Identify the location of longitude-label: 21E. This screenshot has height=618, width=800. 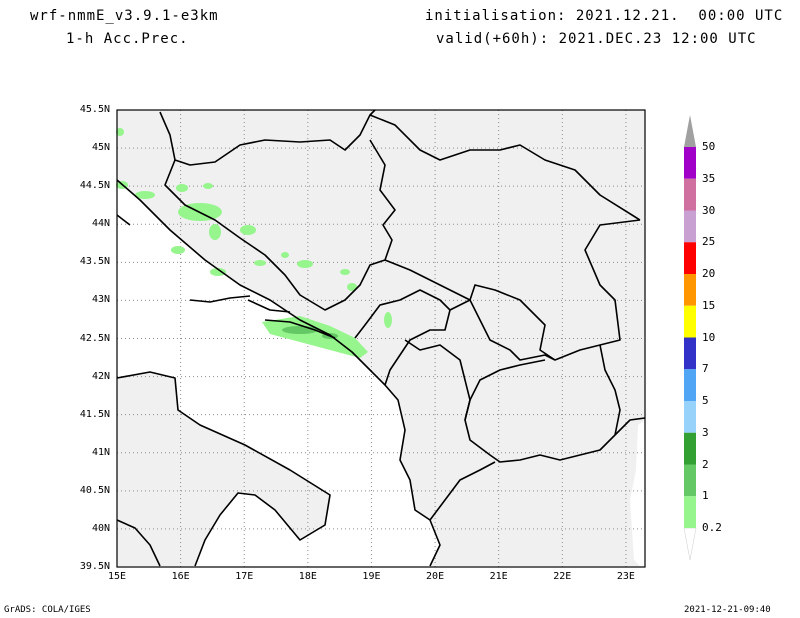
(498, 576).